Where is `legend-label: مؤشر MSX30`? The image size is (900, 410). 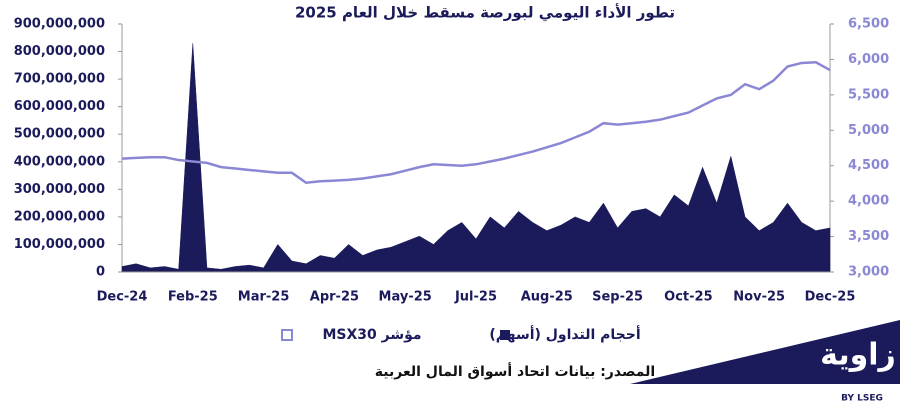 legend-label: مؤشر MSX30 is located at coordinates (371, 335).